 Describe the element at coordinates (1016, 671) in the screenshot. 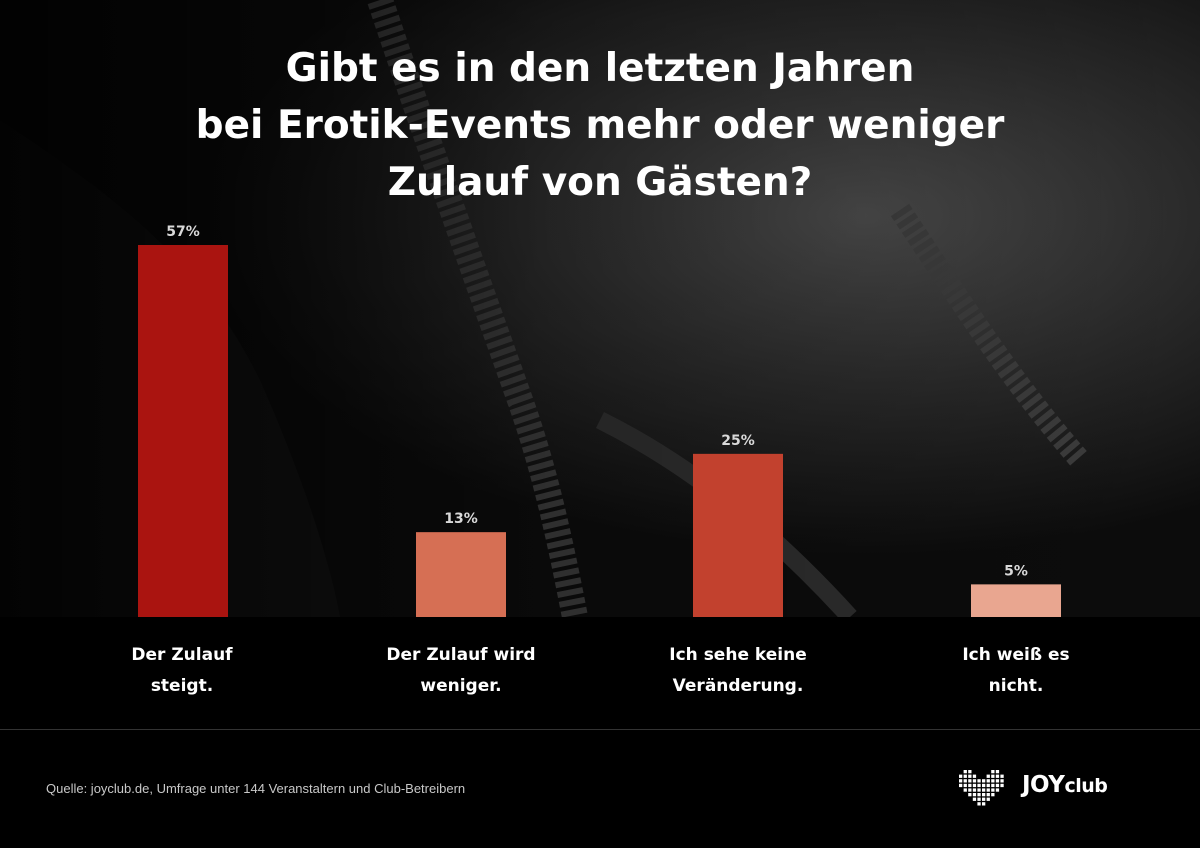

I see `category-label: Ich weiß es nicht.` at that location.